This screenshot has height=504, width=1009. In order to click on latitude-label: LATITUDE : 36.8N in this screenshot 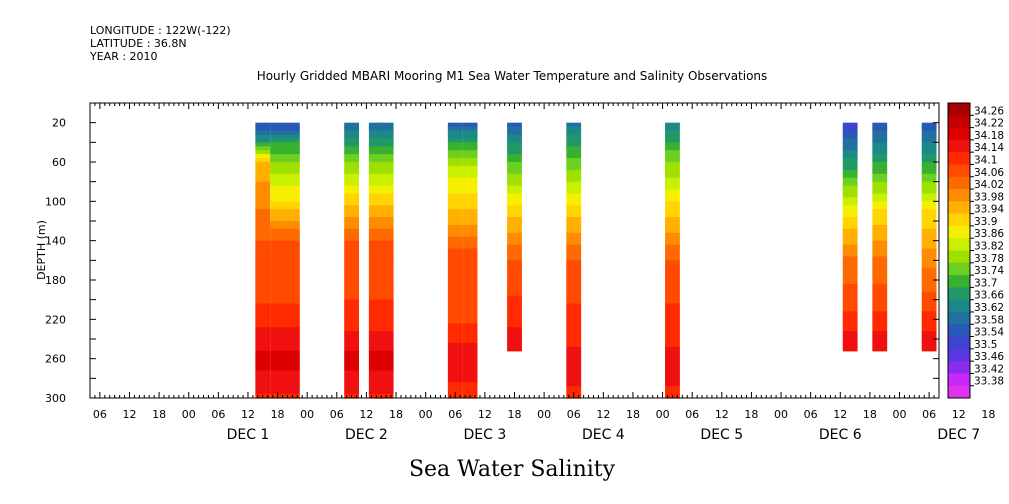, I will do `click(138, 43)`.